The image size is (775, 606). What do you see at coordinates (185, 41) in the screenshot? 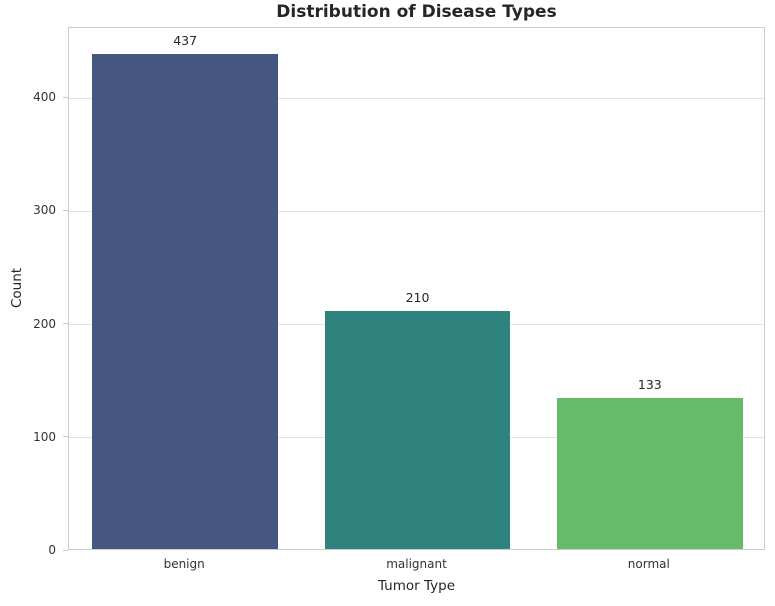
I see `bar-value-label: 437` at bounding box center [185, 41].